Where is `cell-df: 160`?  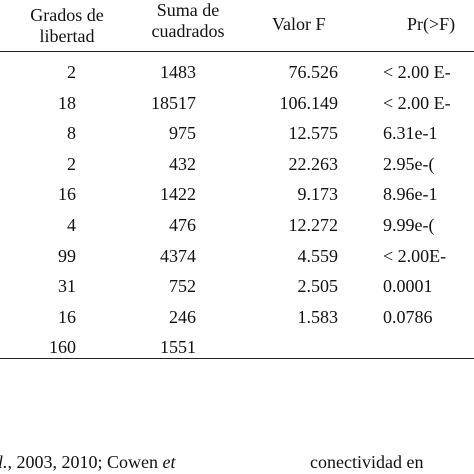
cell-df: 160 is located at coordinates (62, 347).